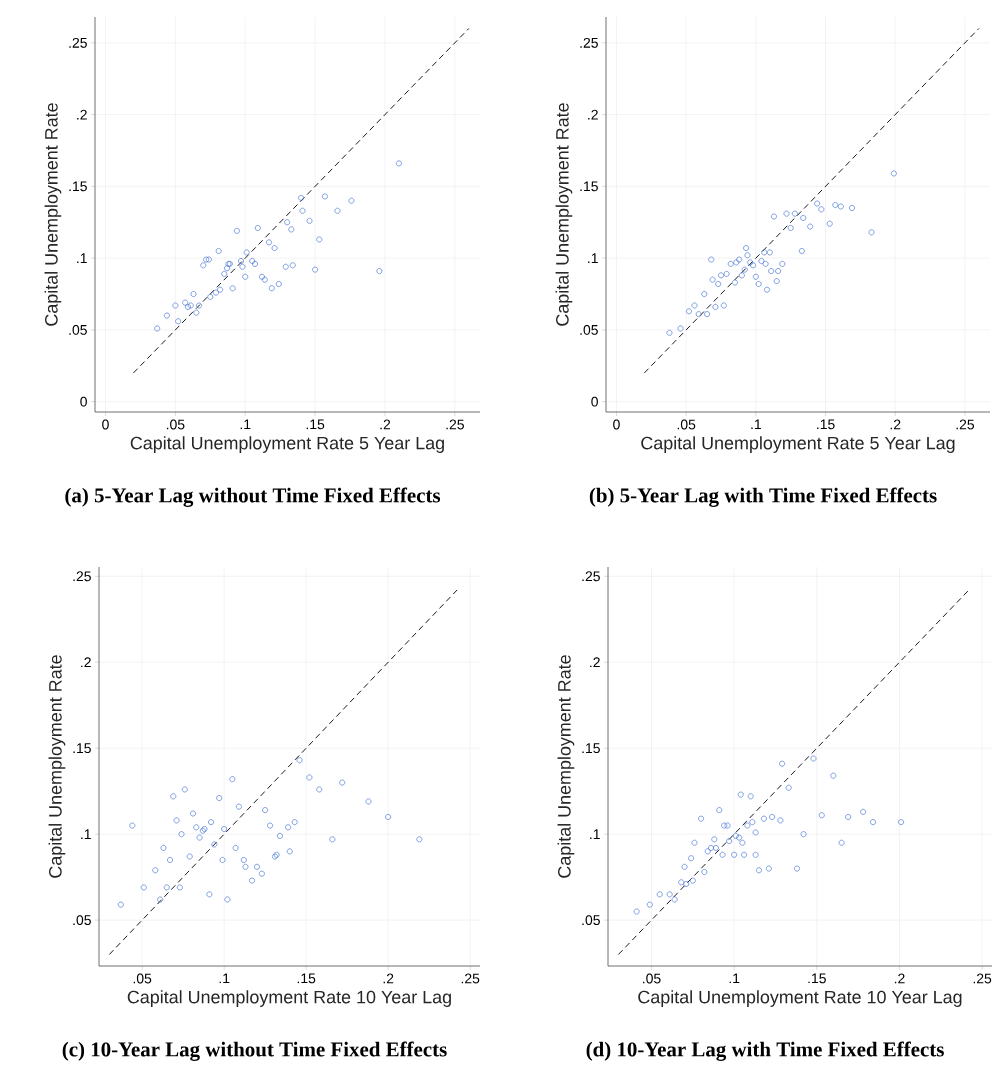 This screenshot has height=1074, width=994. Describe the element at coordinates (224, 978) in the screenshot. I see `x-tick-label: .1` at that location.